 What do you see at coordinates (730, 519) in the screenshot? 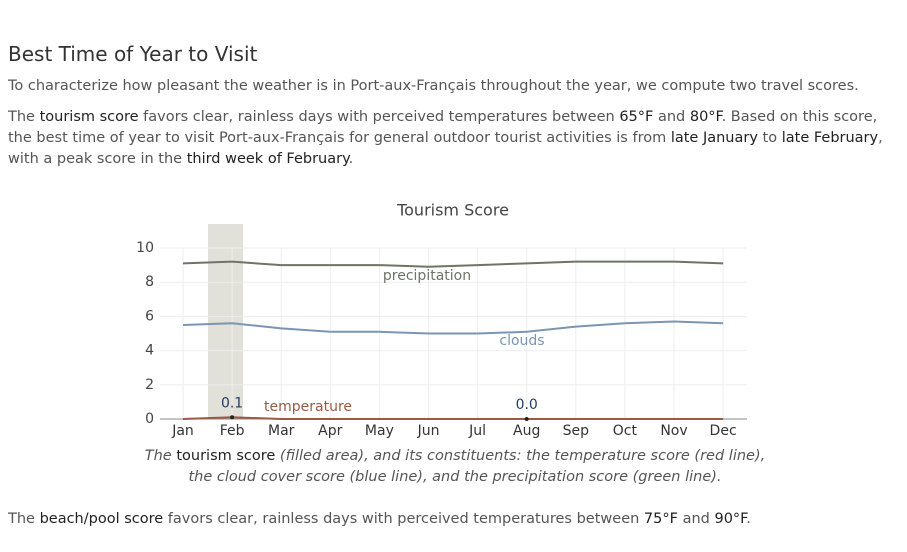
I see `emphasis: 90°F` at bounding box center [730, 519].